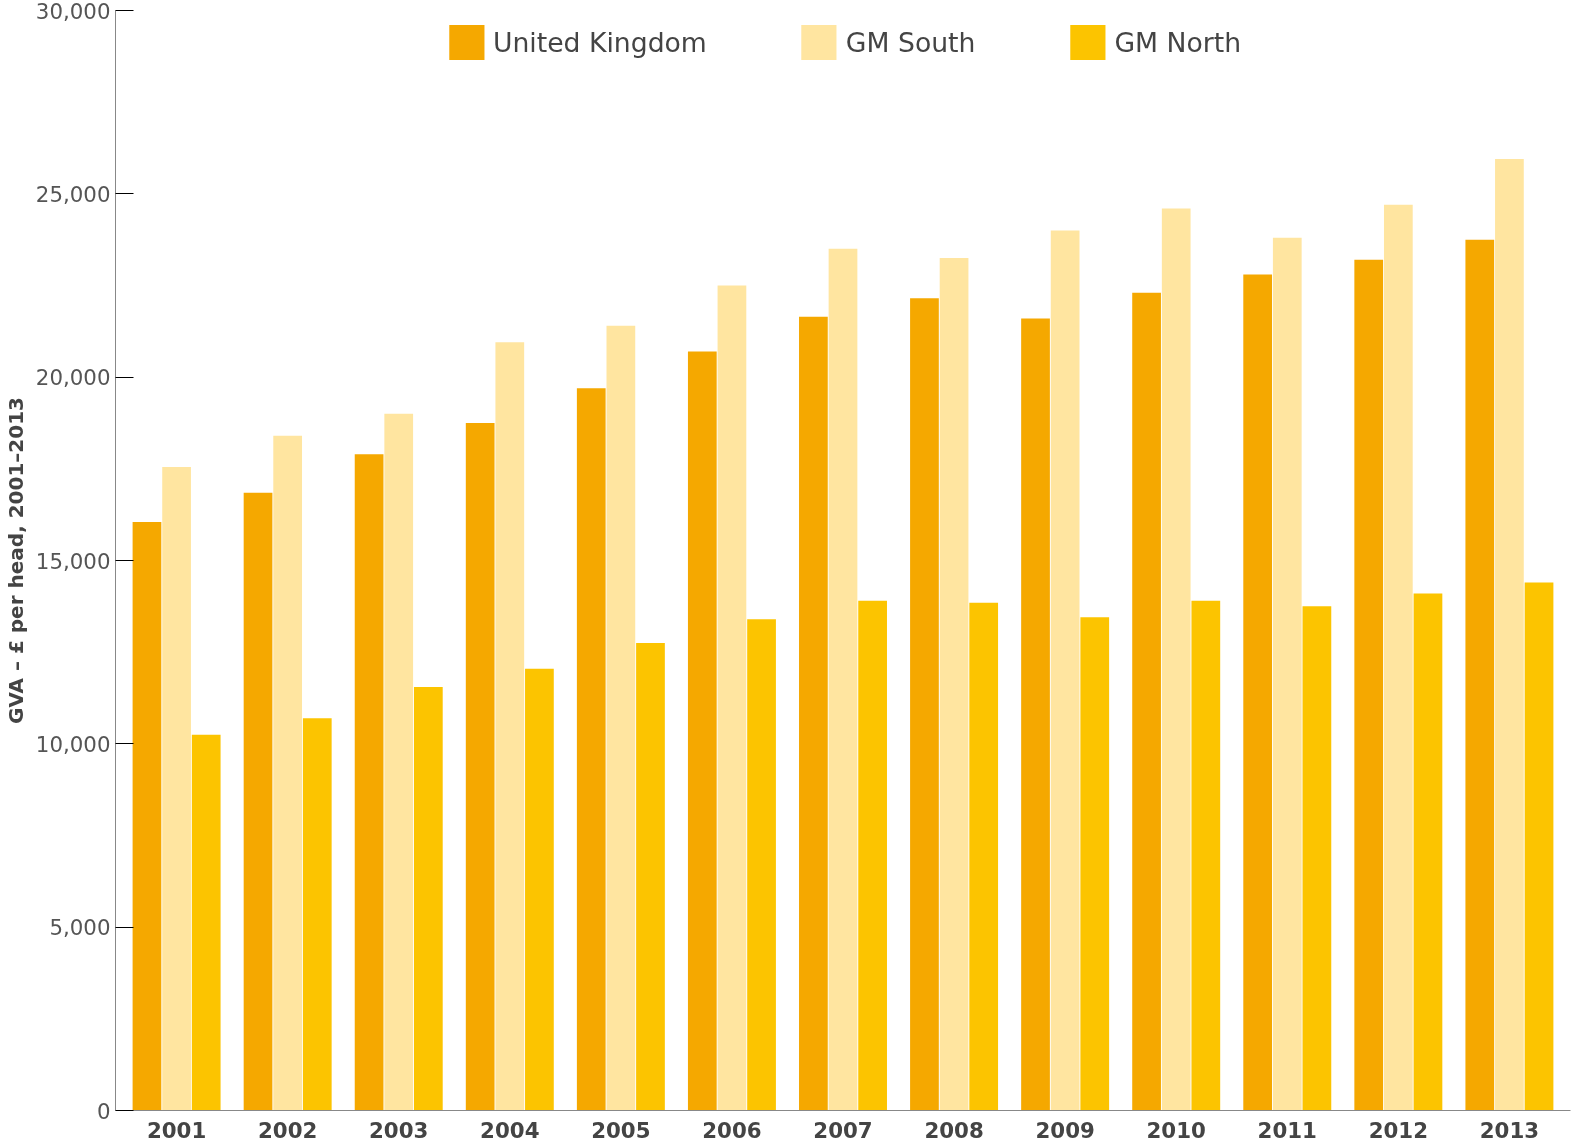 The image size is (1590, 1146). Describe the element at coordinates (599, 42) in the screenshot. I see `legend-label: United Kingdom` at that location.